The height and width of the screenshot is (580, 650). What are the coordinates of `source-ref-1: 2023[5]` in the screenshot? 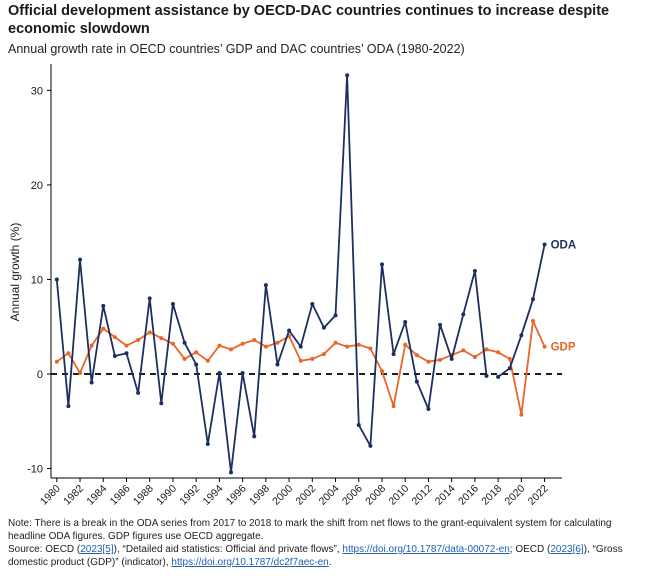 It's located at (97, 549).